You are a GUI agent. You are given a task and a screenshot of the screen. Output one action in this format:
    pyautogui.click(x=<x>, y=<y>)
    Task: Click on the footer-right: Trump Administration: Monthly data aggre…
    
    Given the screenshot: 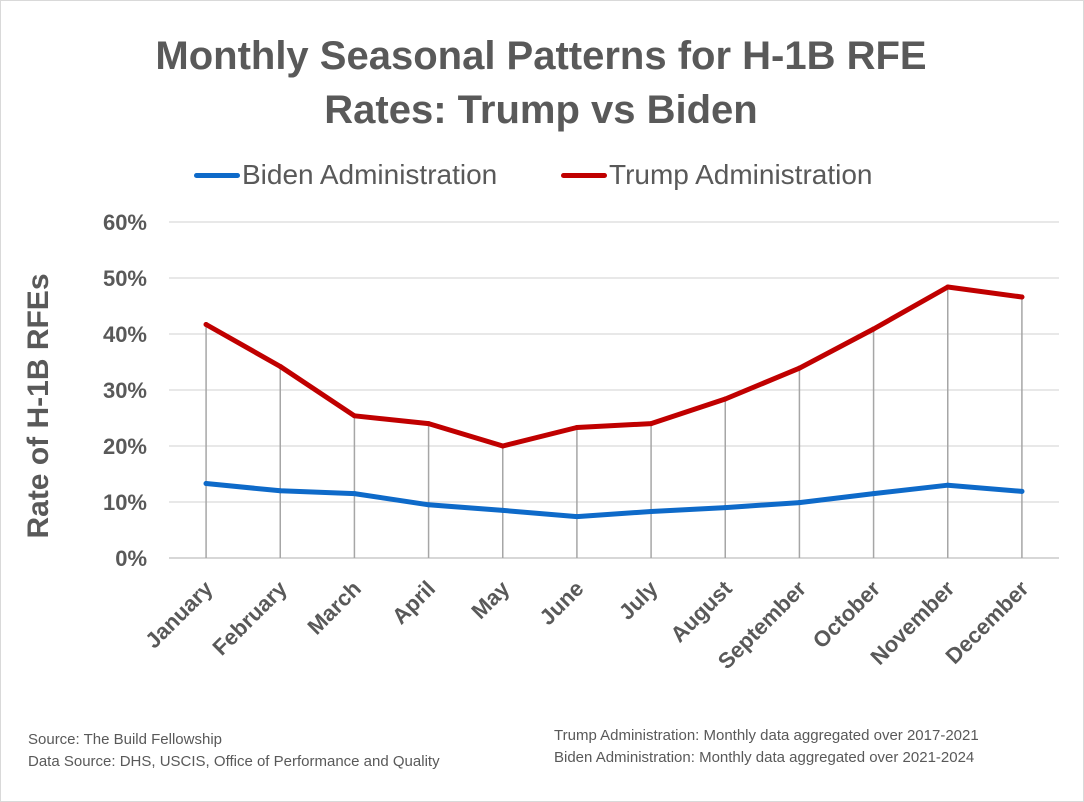 What is the action you would take?
    pyautogui.click(x=766, y=747)
    